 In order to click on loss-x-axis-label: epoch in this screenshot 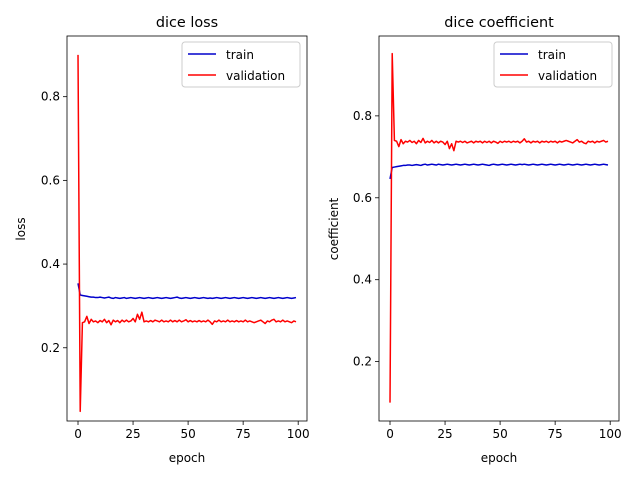, I will do `click(187, 458)`.